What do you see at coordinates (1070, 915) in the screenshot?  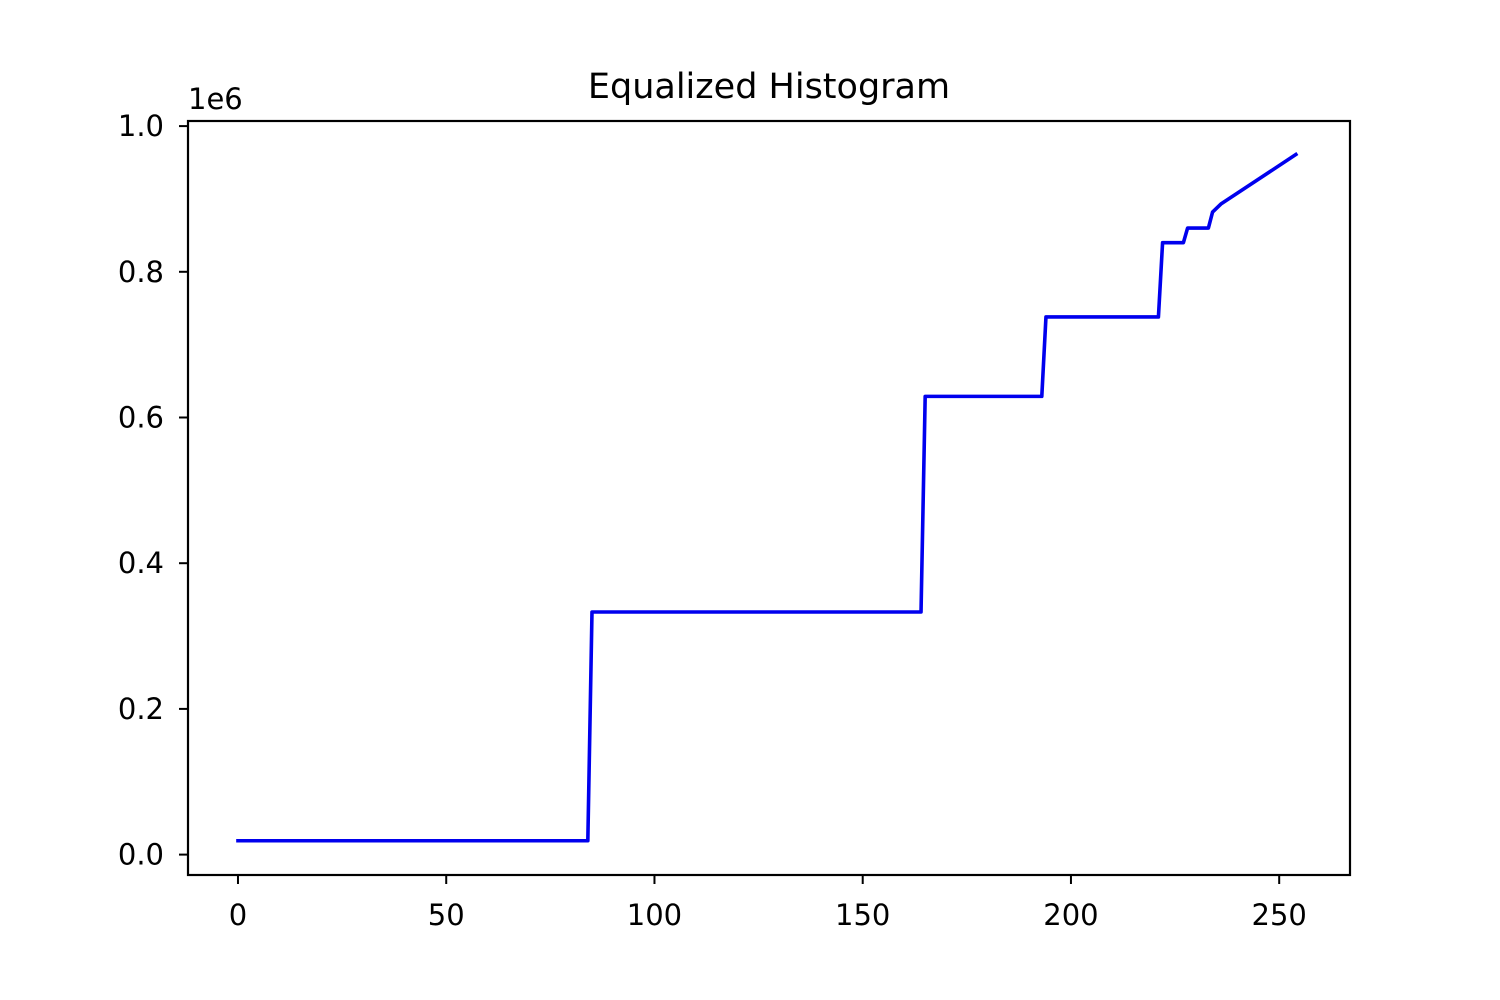 I see `x-tick-label: 200` at bounding box center [1070, 915].